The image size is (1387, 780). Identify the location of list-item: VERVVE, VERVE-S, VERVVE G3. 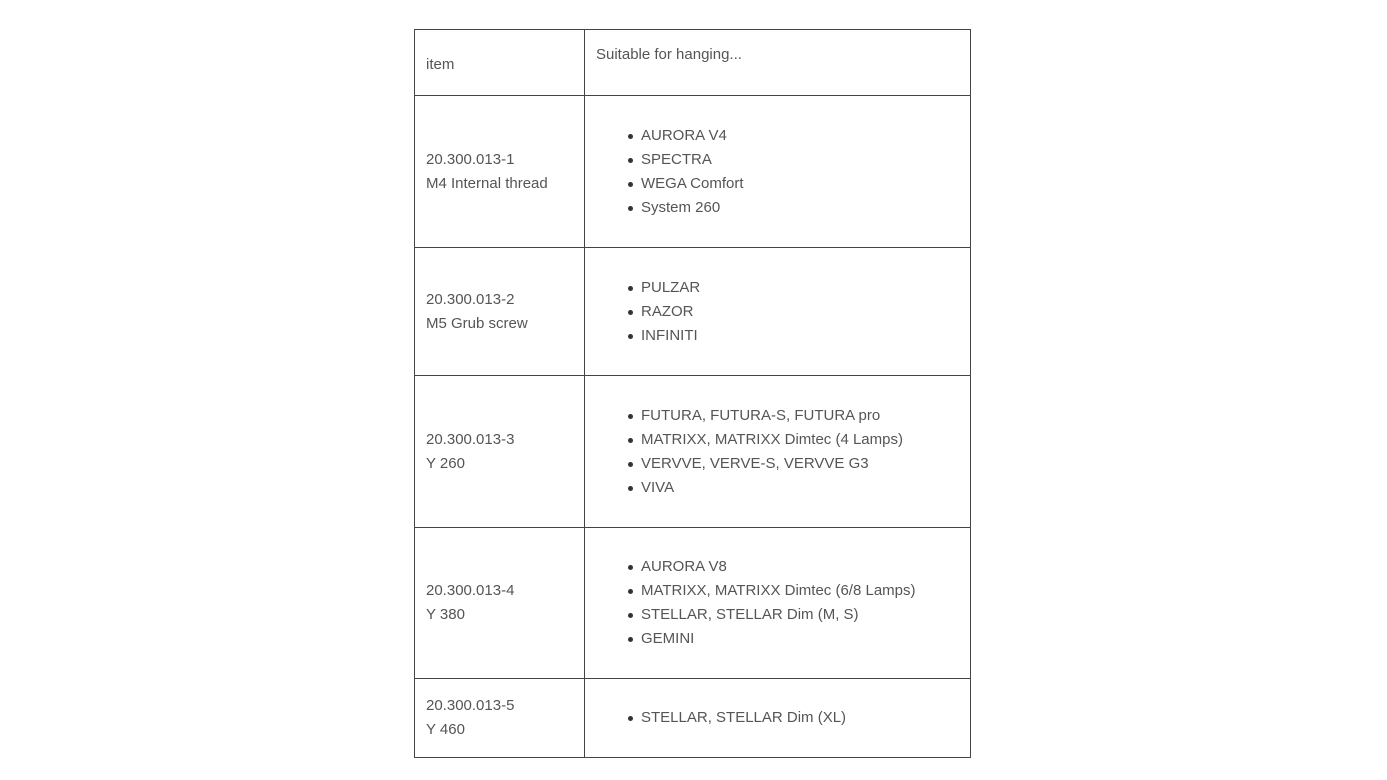
(799, 464).